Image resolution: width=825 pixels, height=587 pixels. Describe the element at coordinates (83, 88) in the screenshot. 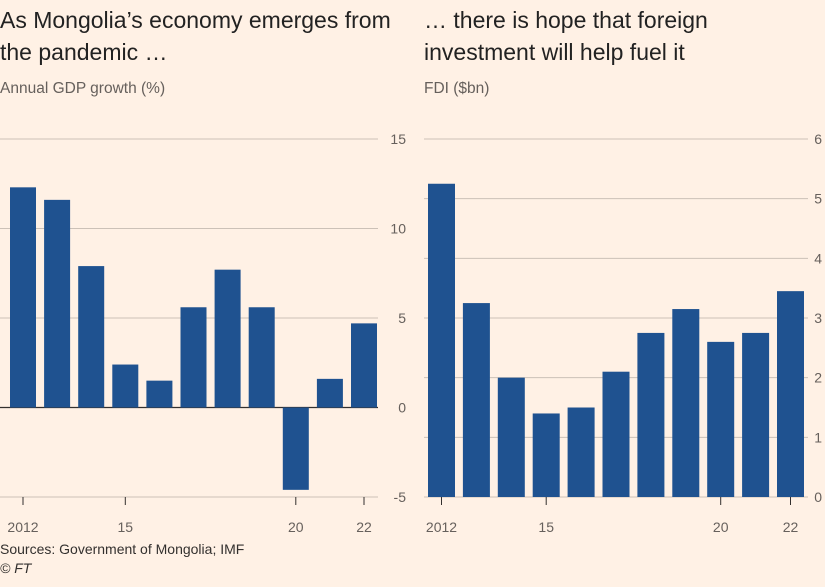

I see `left-chart-subtitle: Annual GDP growth (%)` at that location.